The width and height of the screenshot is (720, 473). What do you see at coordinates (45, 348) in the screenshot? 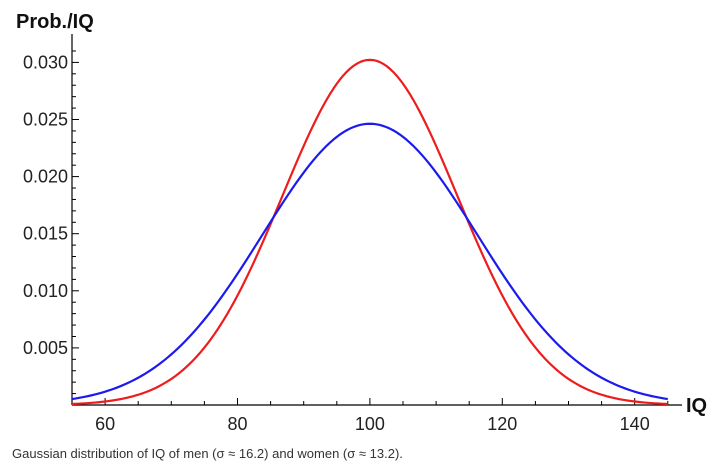
I see `y-tick-label: 0.005` at bounding box center [45, 348].